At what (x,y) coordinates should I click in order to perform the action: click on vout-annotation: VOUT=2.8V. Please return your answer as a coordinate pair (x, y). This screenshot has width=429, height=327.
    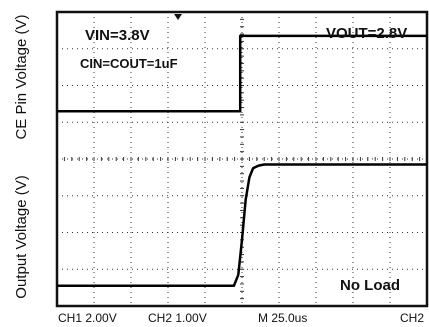
    Looking at the image, I should click on (366, 33).